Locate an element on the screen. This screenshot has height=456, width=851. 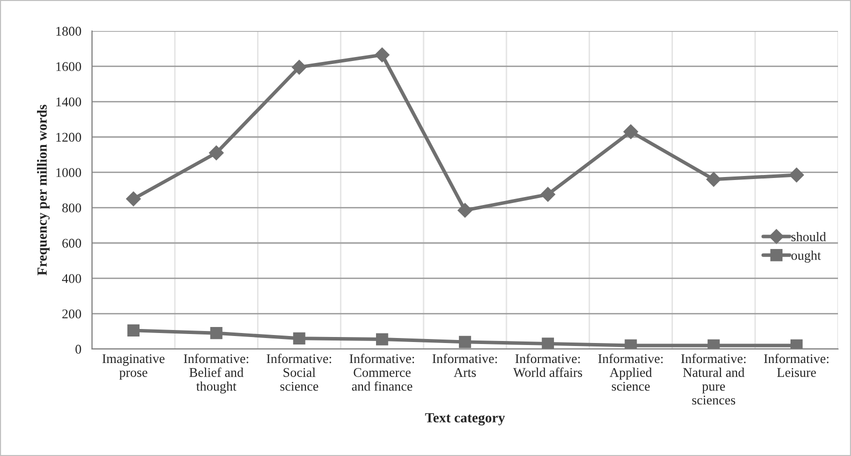
y-tick-label: 0 is located at coordinates (78, 349).